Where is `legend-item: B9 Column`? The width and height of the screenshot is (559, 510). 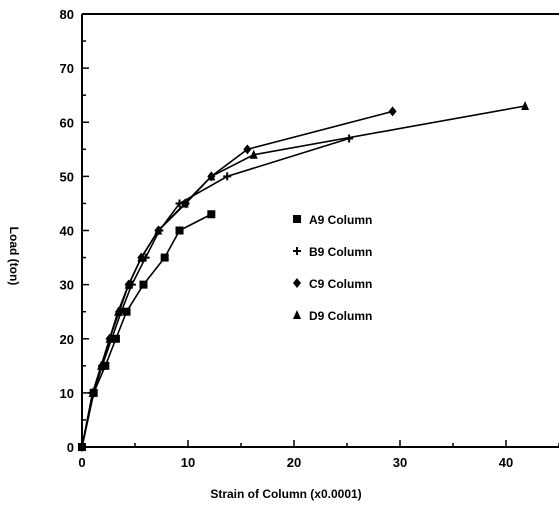 legend-item: B9 Column is located at coordinates (332, 252).